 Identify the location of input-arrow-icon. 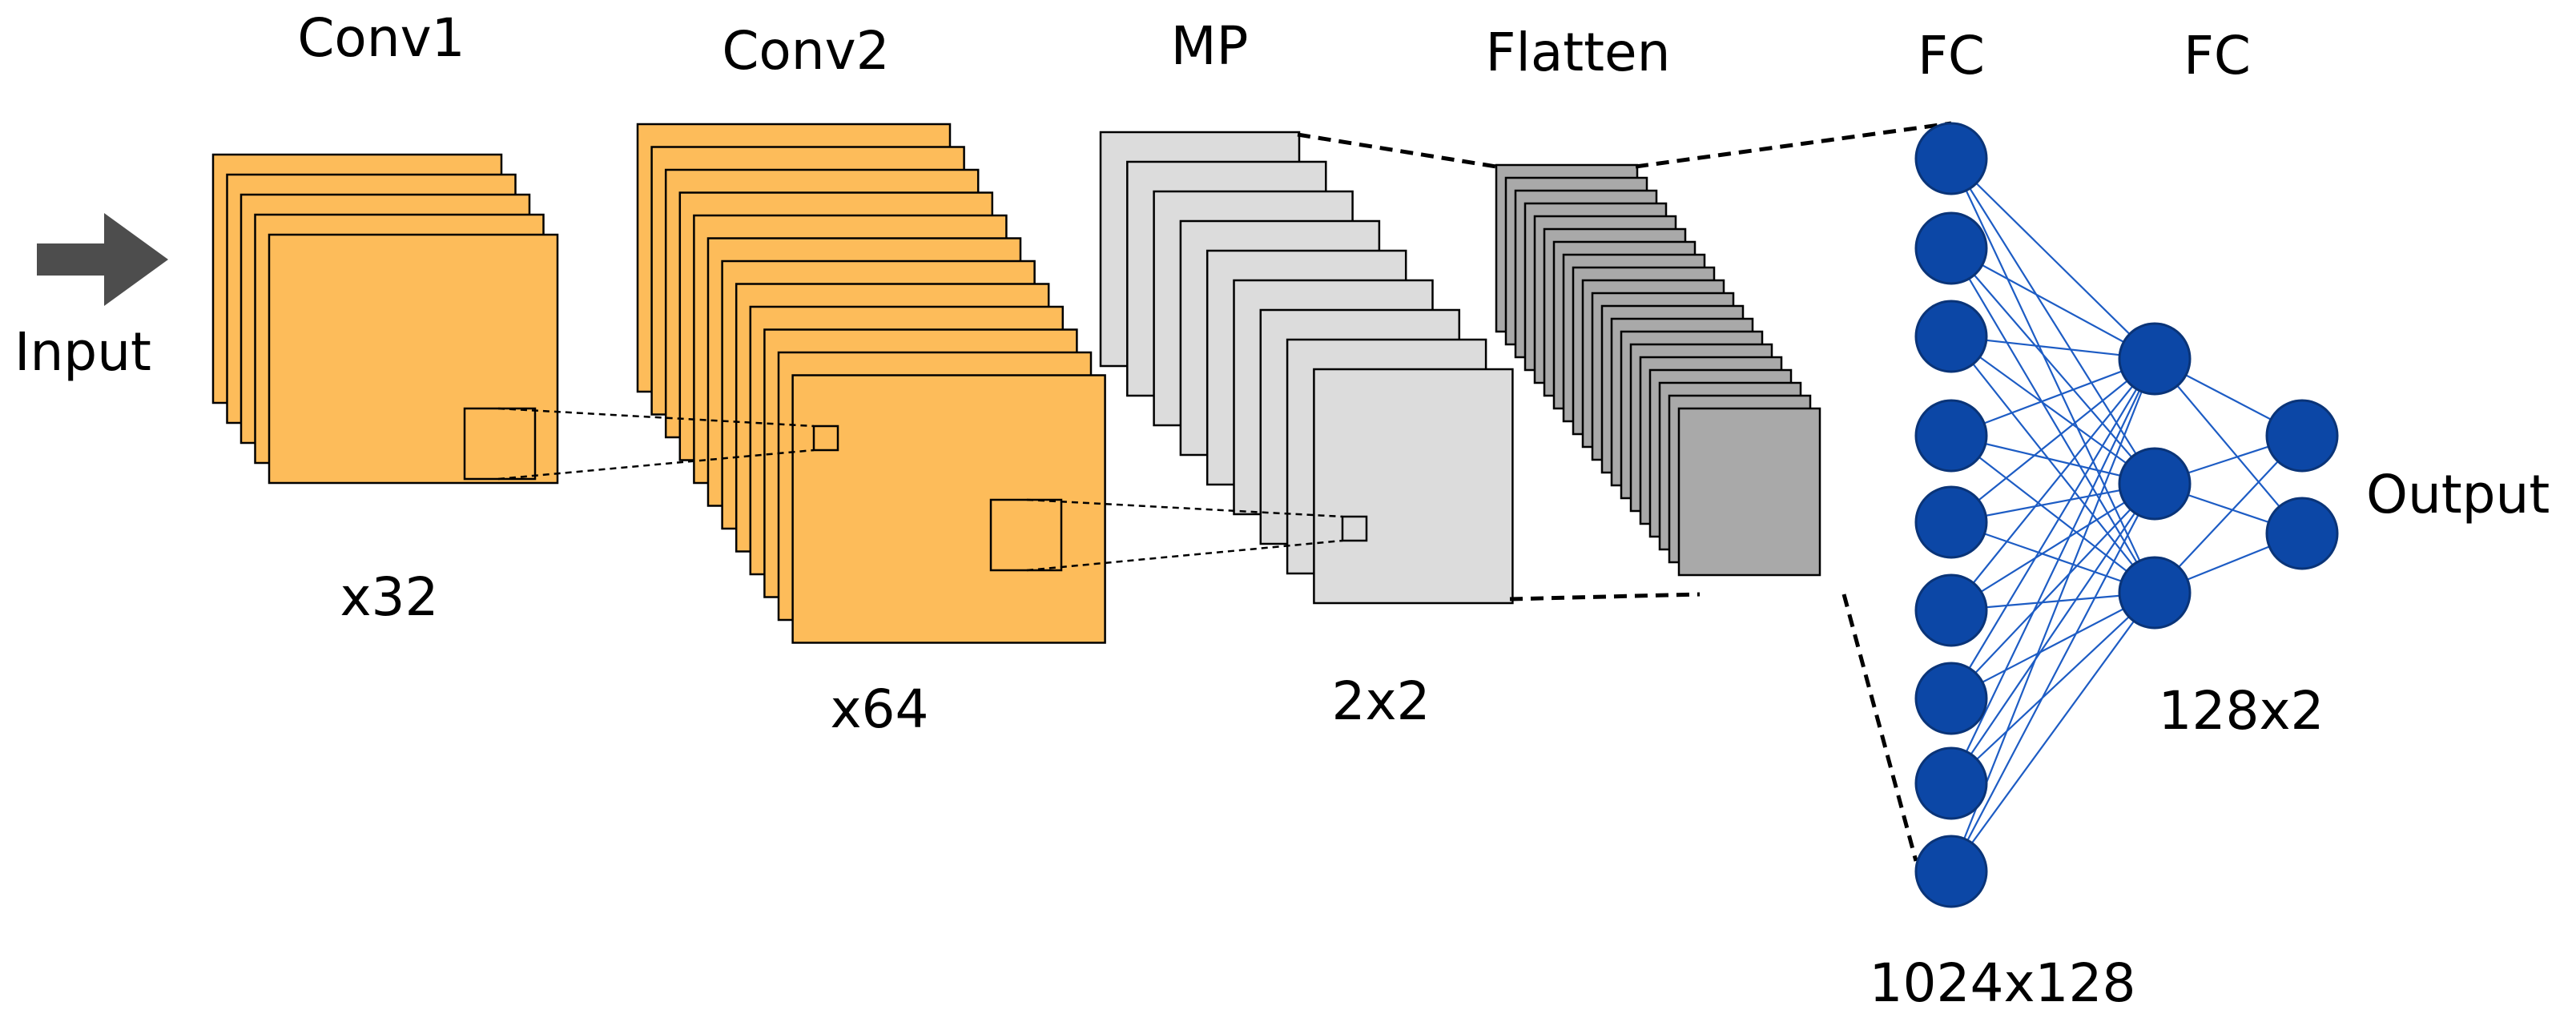
(102, 259).